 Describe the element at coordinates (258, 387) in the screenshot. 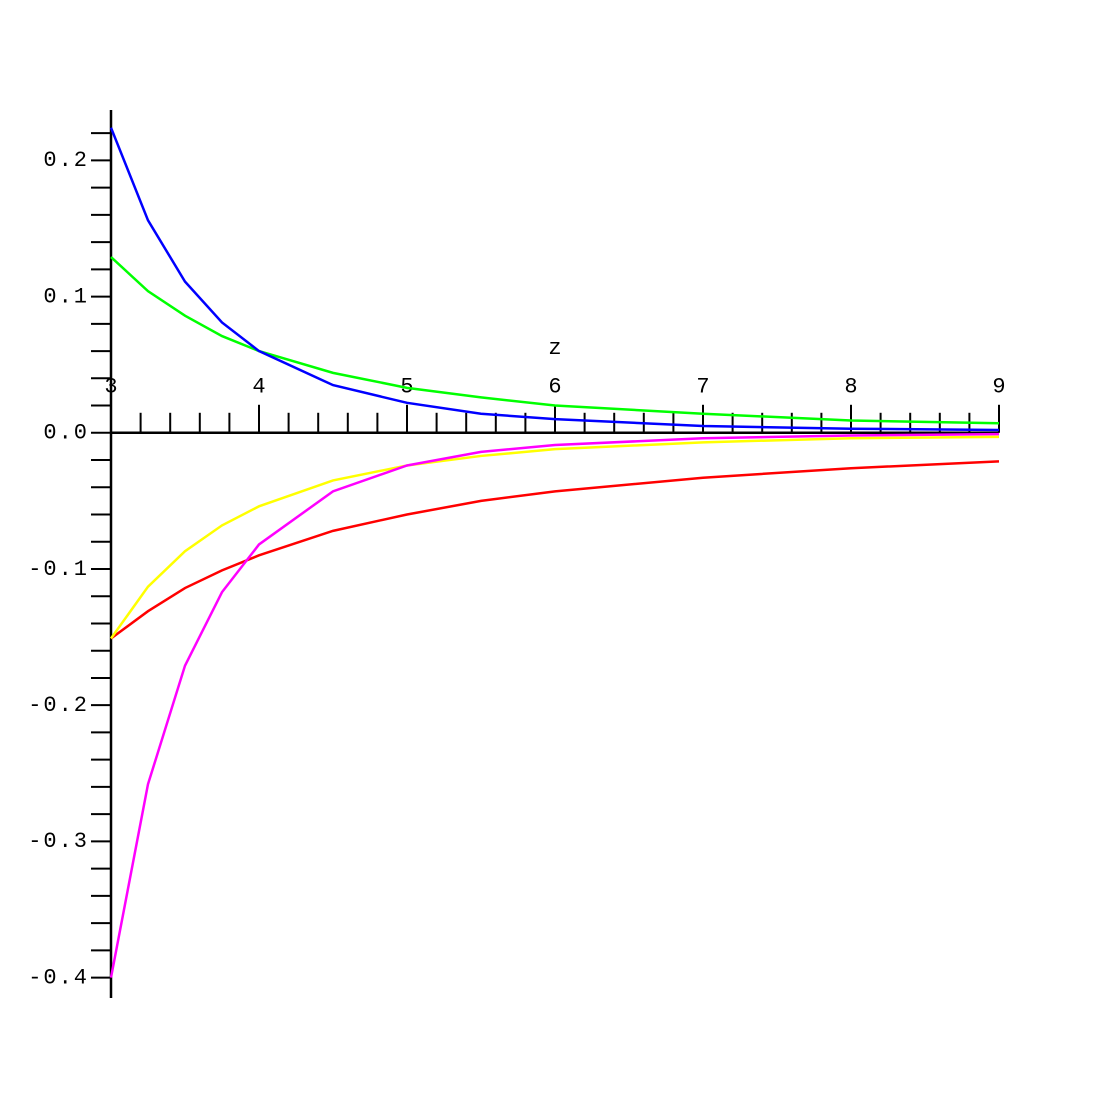

I see `x-tick-label: 4` at that location.